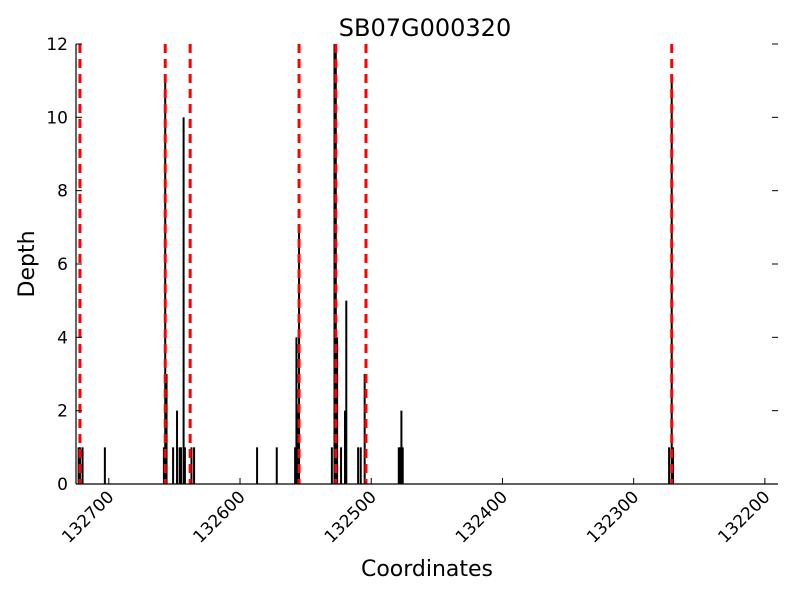  Describe the element at coordinates (220, 517) in the screenshot. I see `x-tick-label: 132600` at that location.